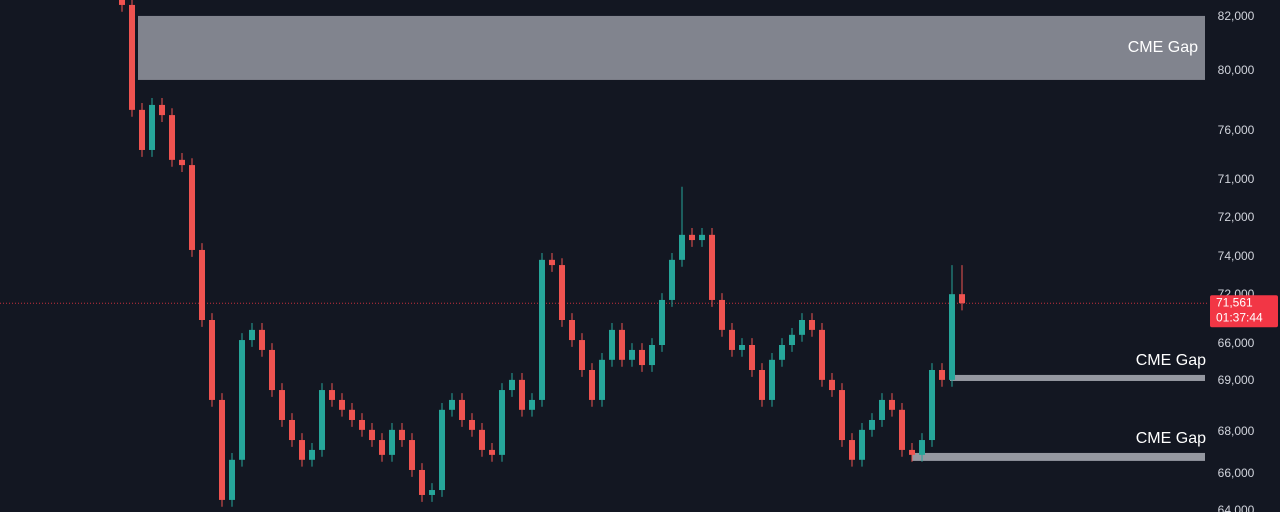 Image resolution: width=1280 pixels, height=512 pixels. Describe the element at coordinates (1236, 130) in the screenshot. I see `price-axis-label: 76,000` at that location.